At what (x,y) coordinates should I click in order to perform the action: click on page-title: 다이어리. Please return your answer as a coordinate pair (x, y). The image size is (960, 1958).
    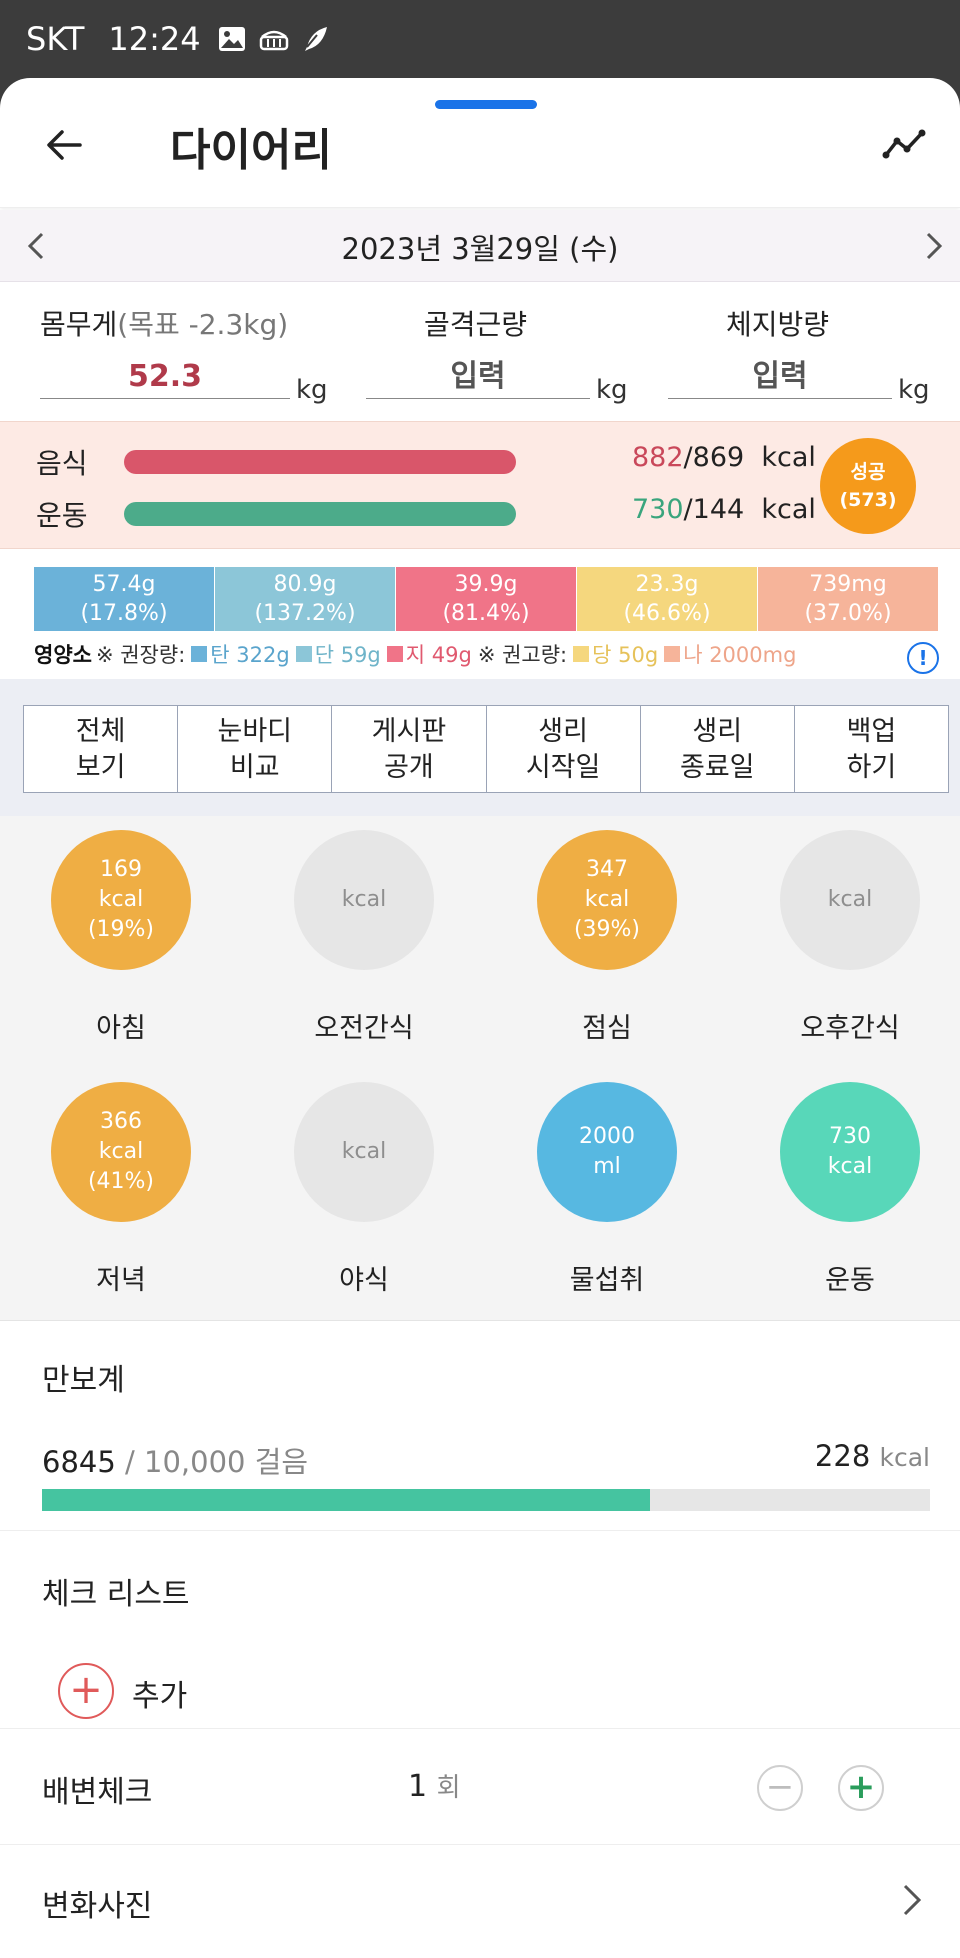
    Looking at the image, I should click on (251, 150).